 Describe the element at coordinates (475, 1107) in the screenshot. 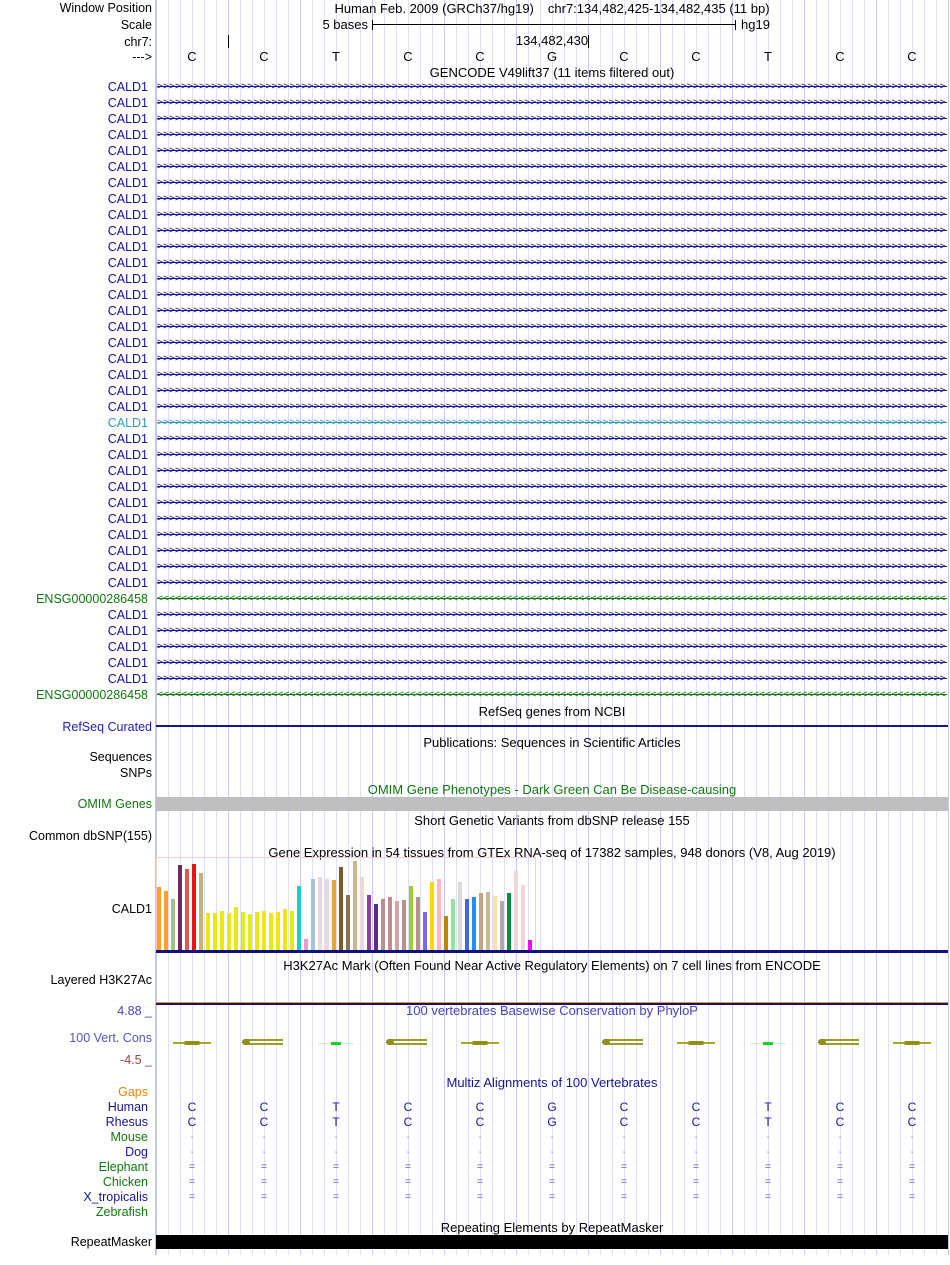

I see `multiz-row-human: Human C C T C C G C C T C C` at that location.